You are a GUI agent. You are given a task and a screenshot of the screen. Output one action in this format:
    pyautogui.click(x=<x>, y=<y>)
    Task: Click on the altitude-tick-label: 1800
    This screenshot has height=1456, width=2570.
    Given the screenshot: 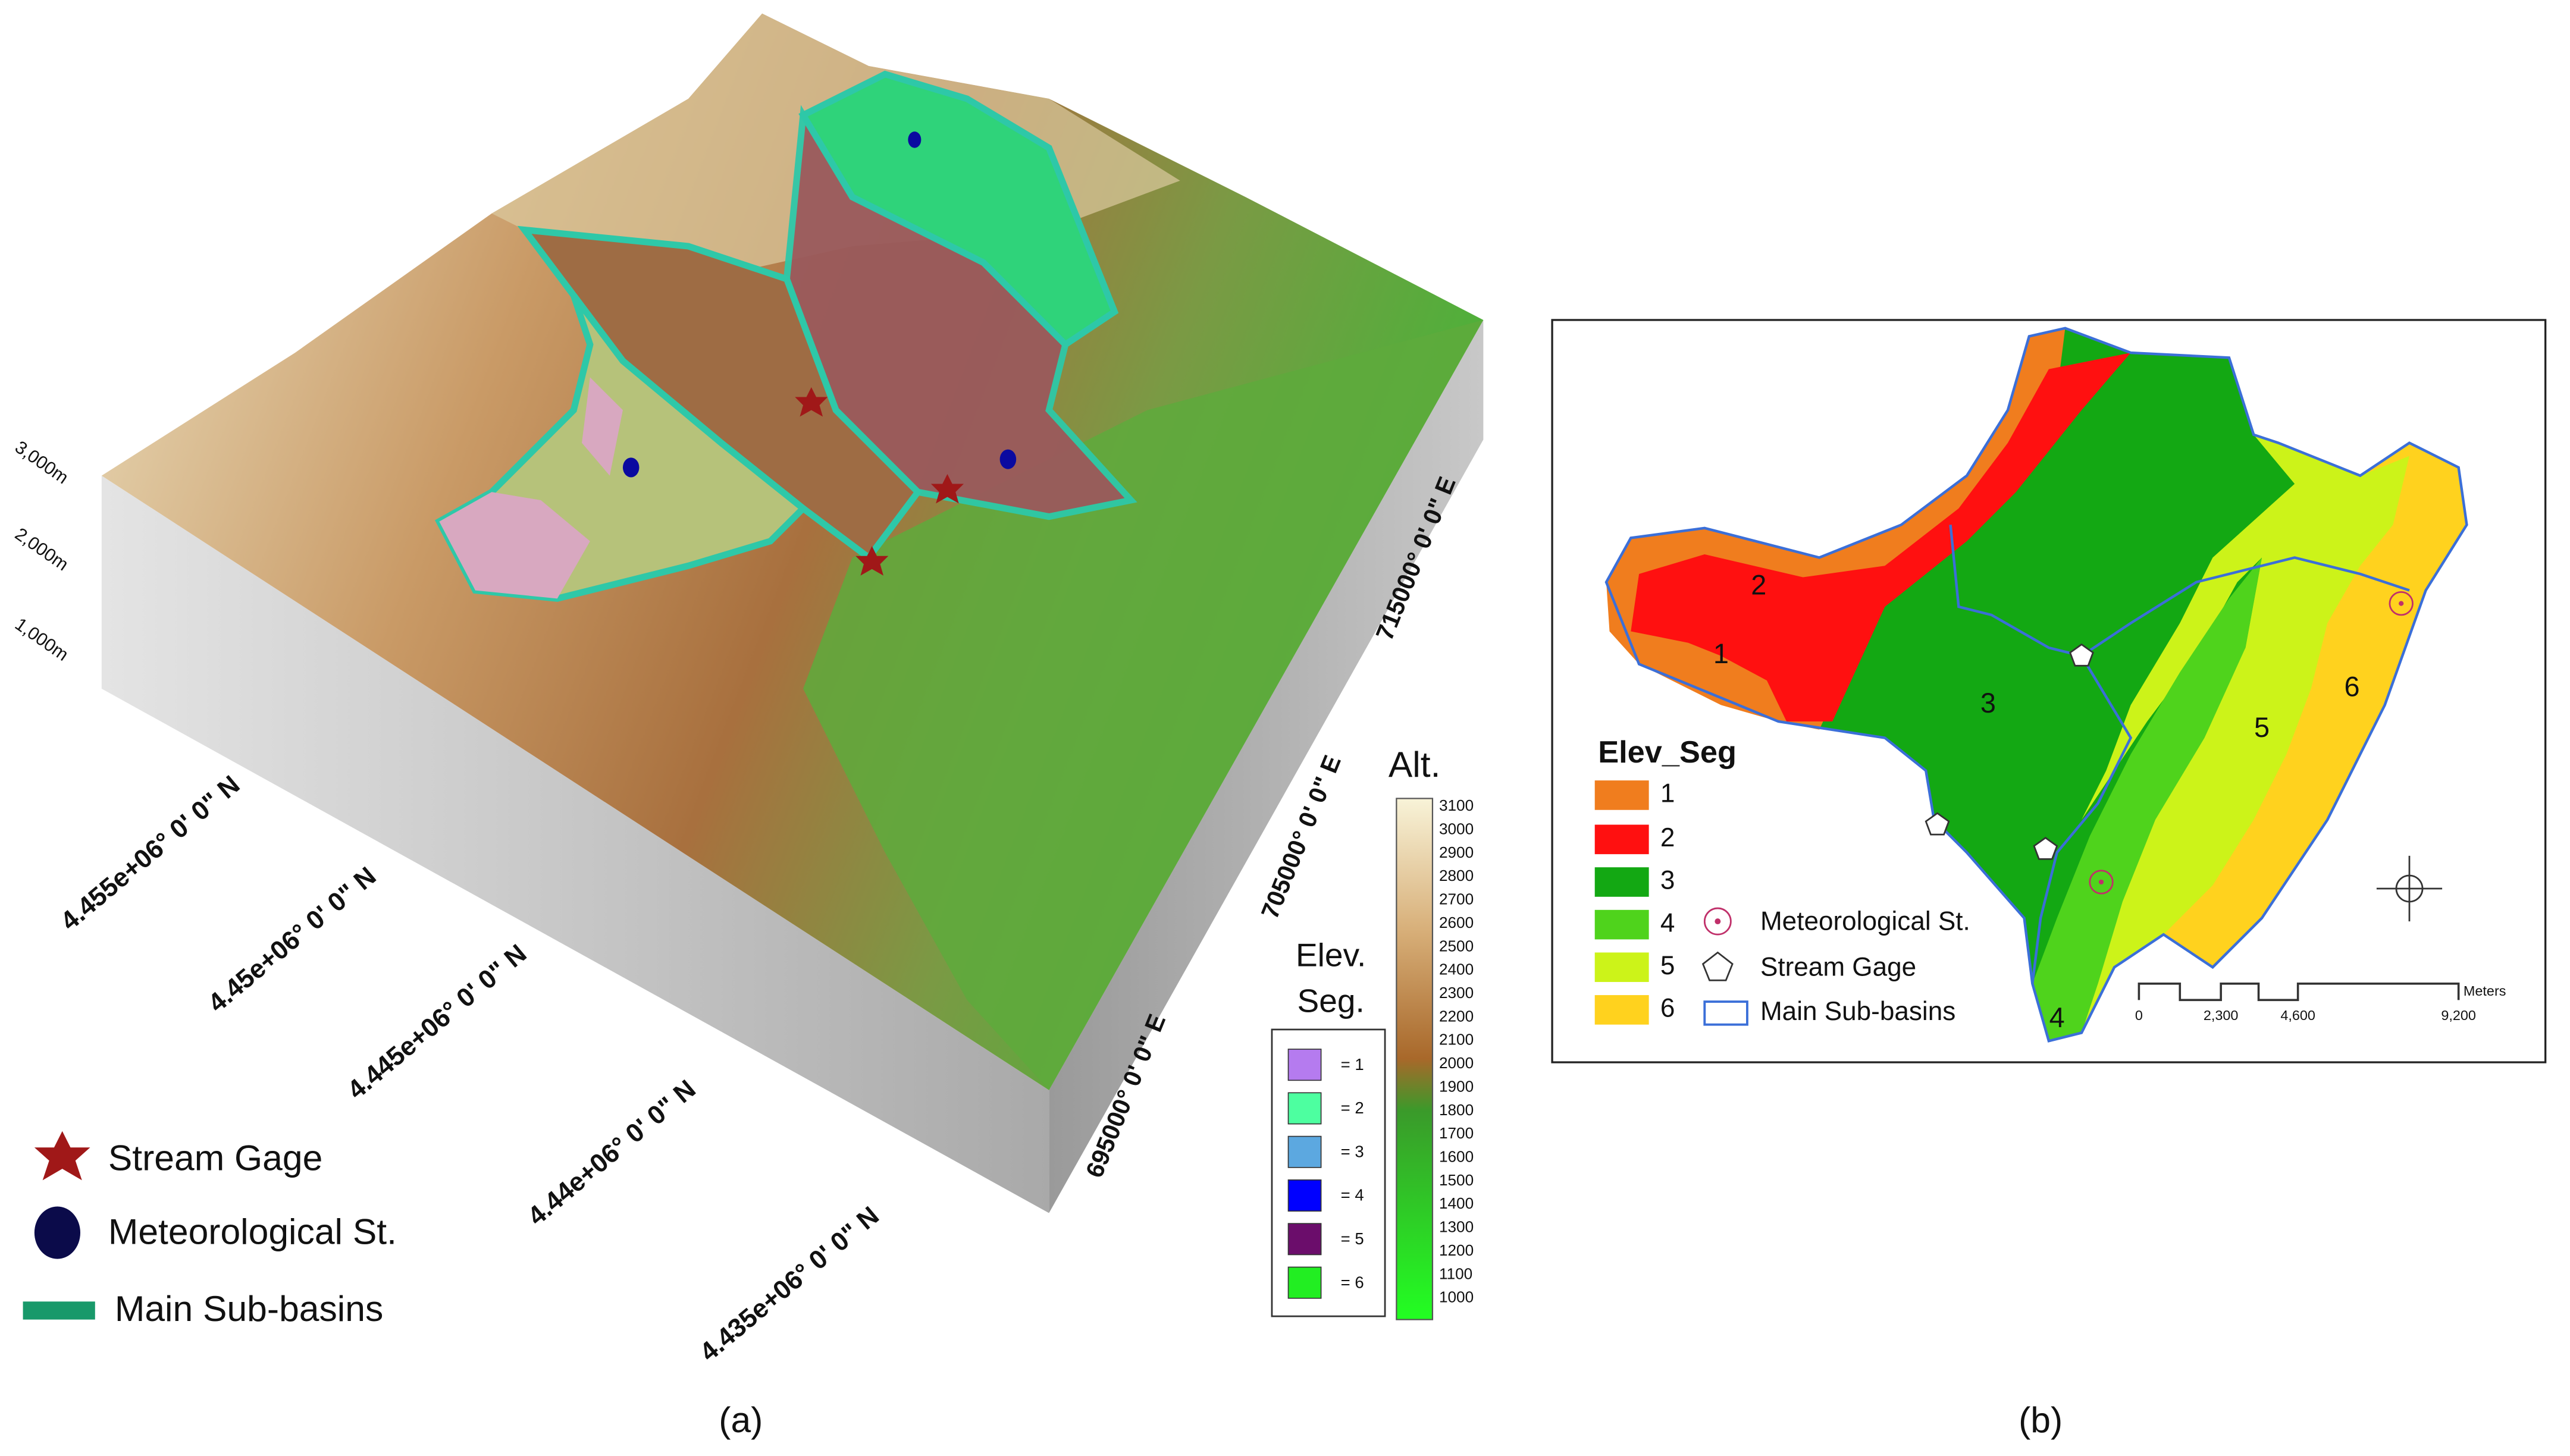 What is the action you would take?
    pyautogui.click(x=1457, y=1110)
    